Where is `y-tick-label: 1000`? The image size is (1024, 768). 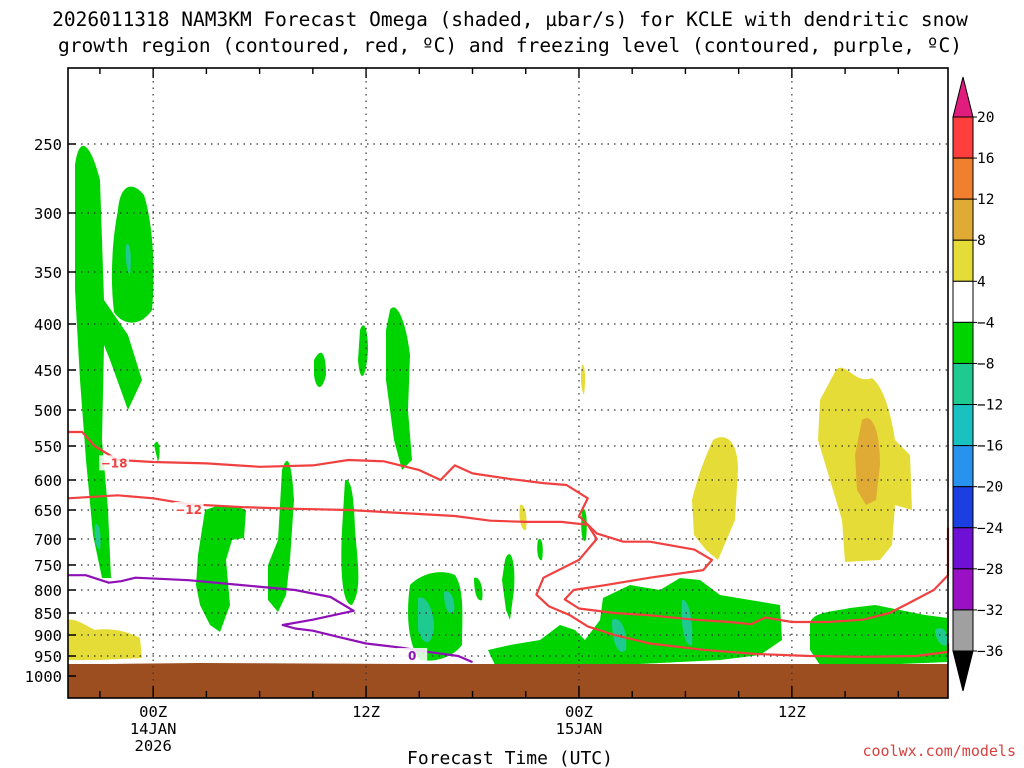 y-tick-label: 1000 is located at coordinates (43, 677).